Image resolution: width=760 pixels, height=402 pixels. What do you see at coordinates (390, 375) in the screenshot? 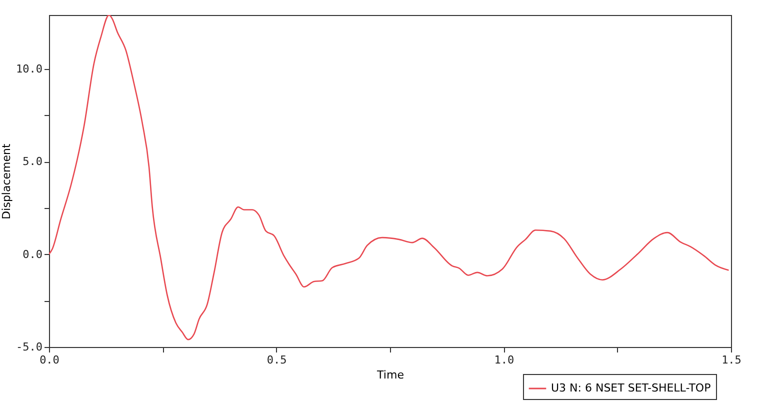
I see `x-axis-title: Time` at bounding box center [390, 375].